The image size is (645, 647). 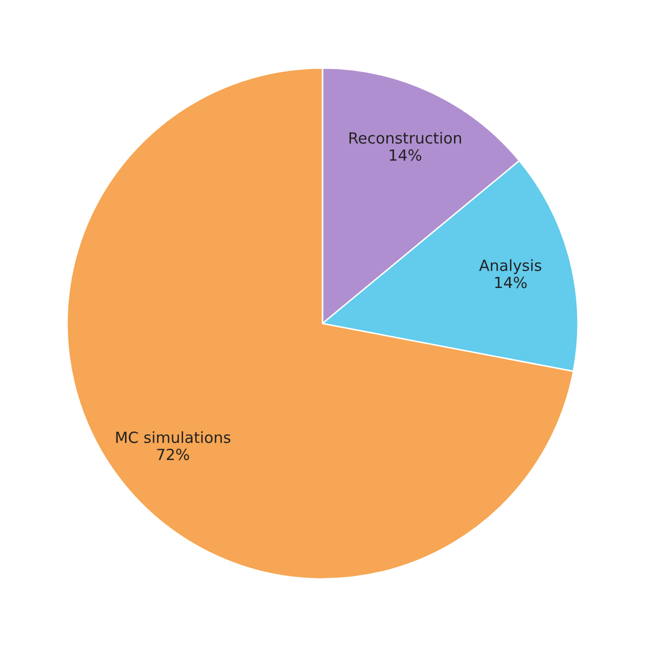 I want to click on slice-label: Analysis, so click(x=510, y=266).